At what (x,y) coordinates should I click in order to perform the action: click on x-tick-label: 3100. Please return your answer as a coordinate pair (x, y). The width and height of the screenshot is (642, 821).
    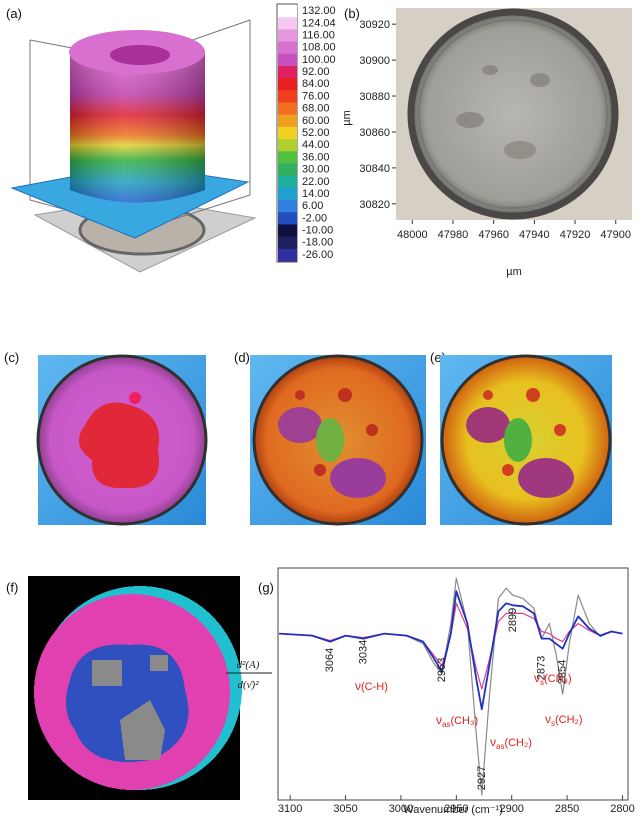
    Looking at the image, I should click on (290, 809).